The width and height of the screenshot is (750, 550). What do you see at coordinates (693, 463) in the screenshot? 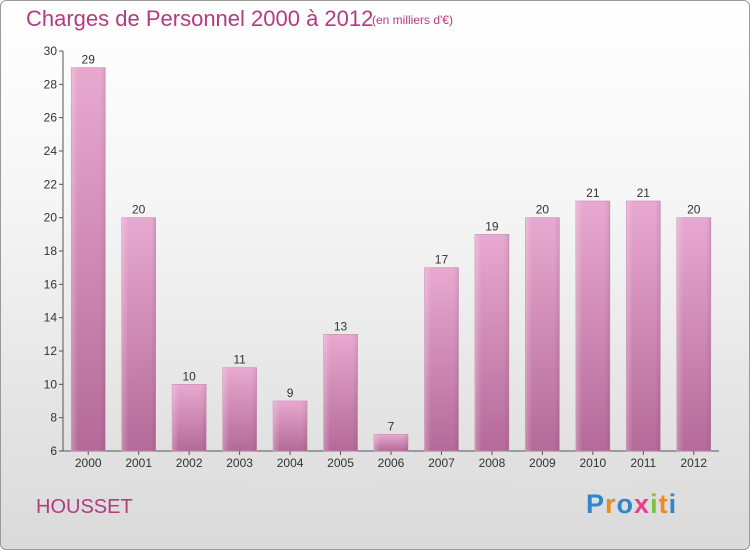
I see `x-tick-label: 2012` at bounding box center [693, 463].